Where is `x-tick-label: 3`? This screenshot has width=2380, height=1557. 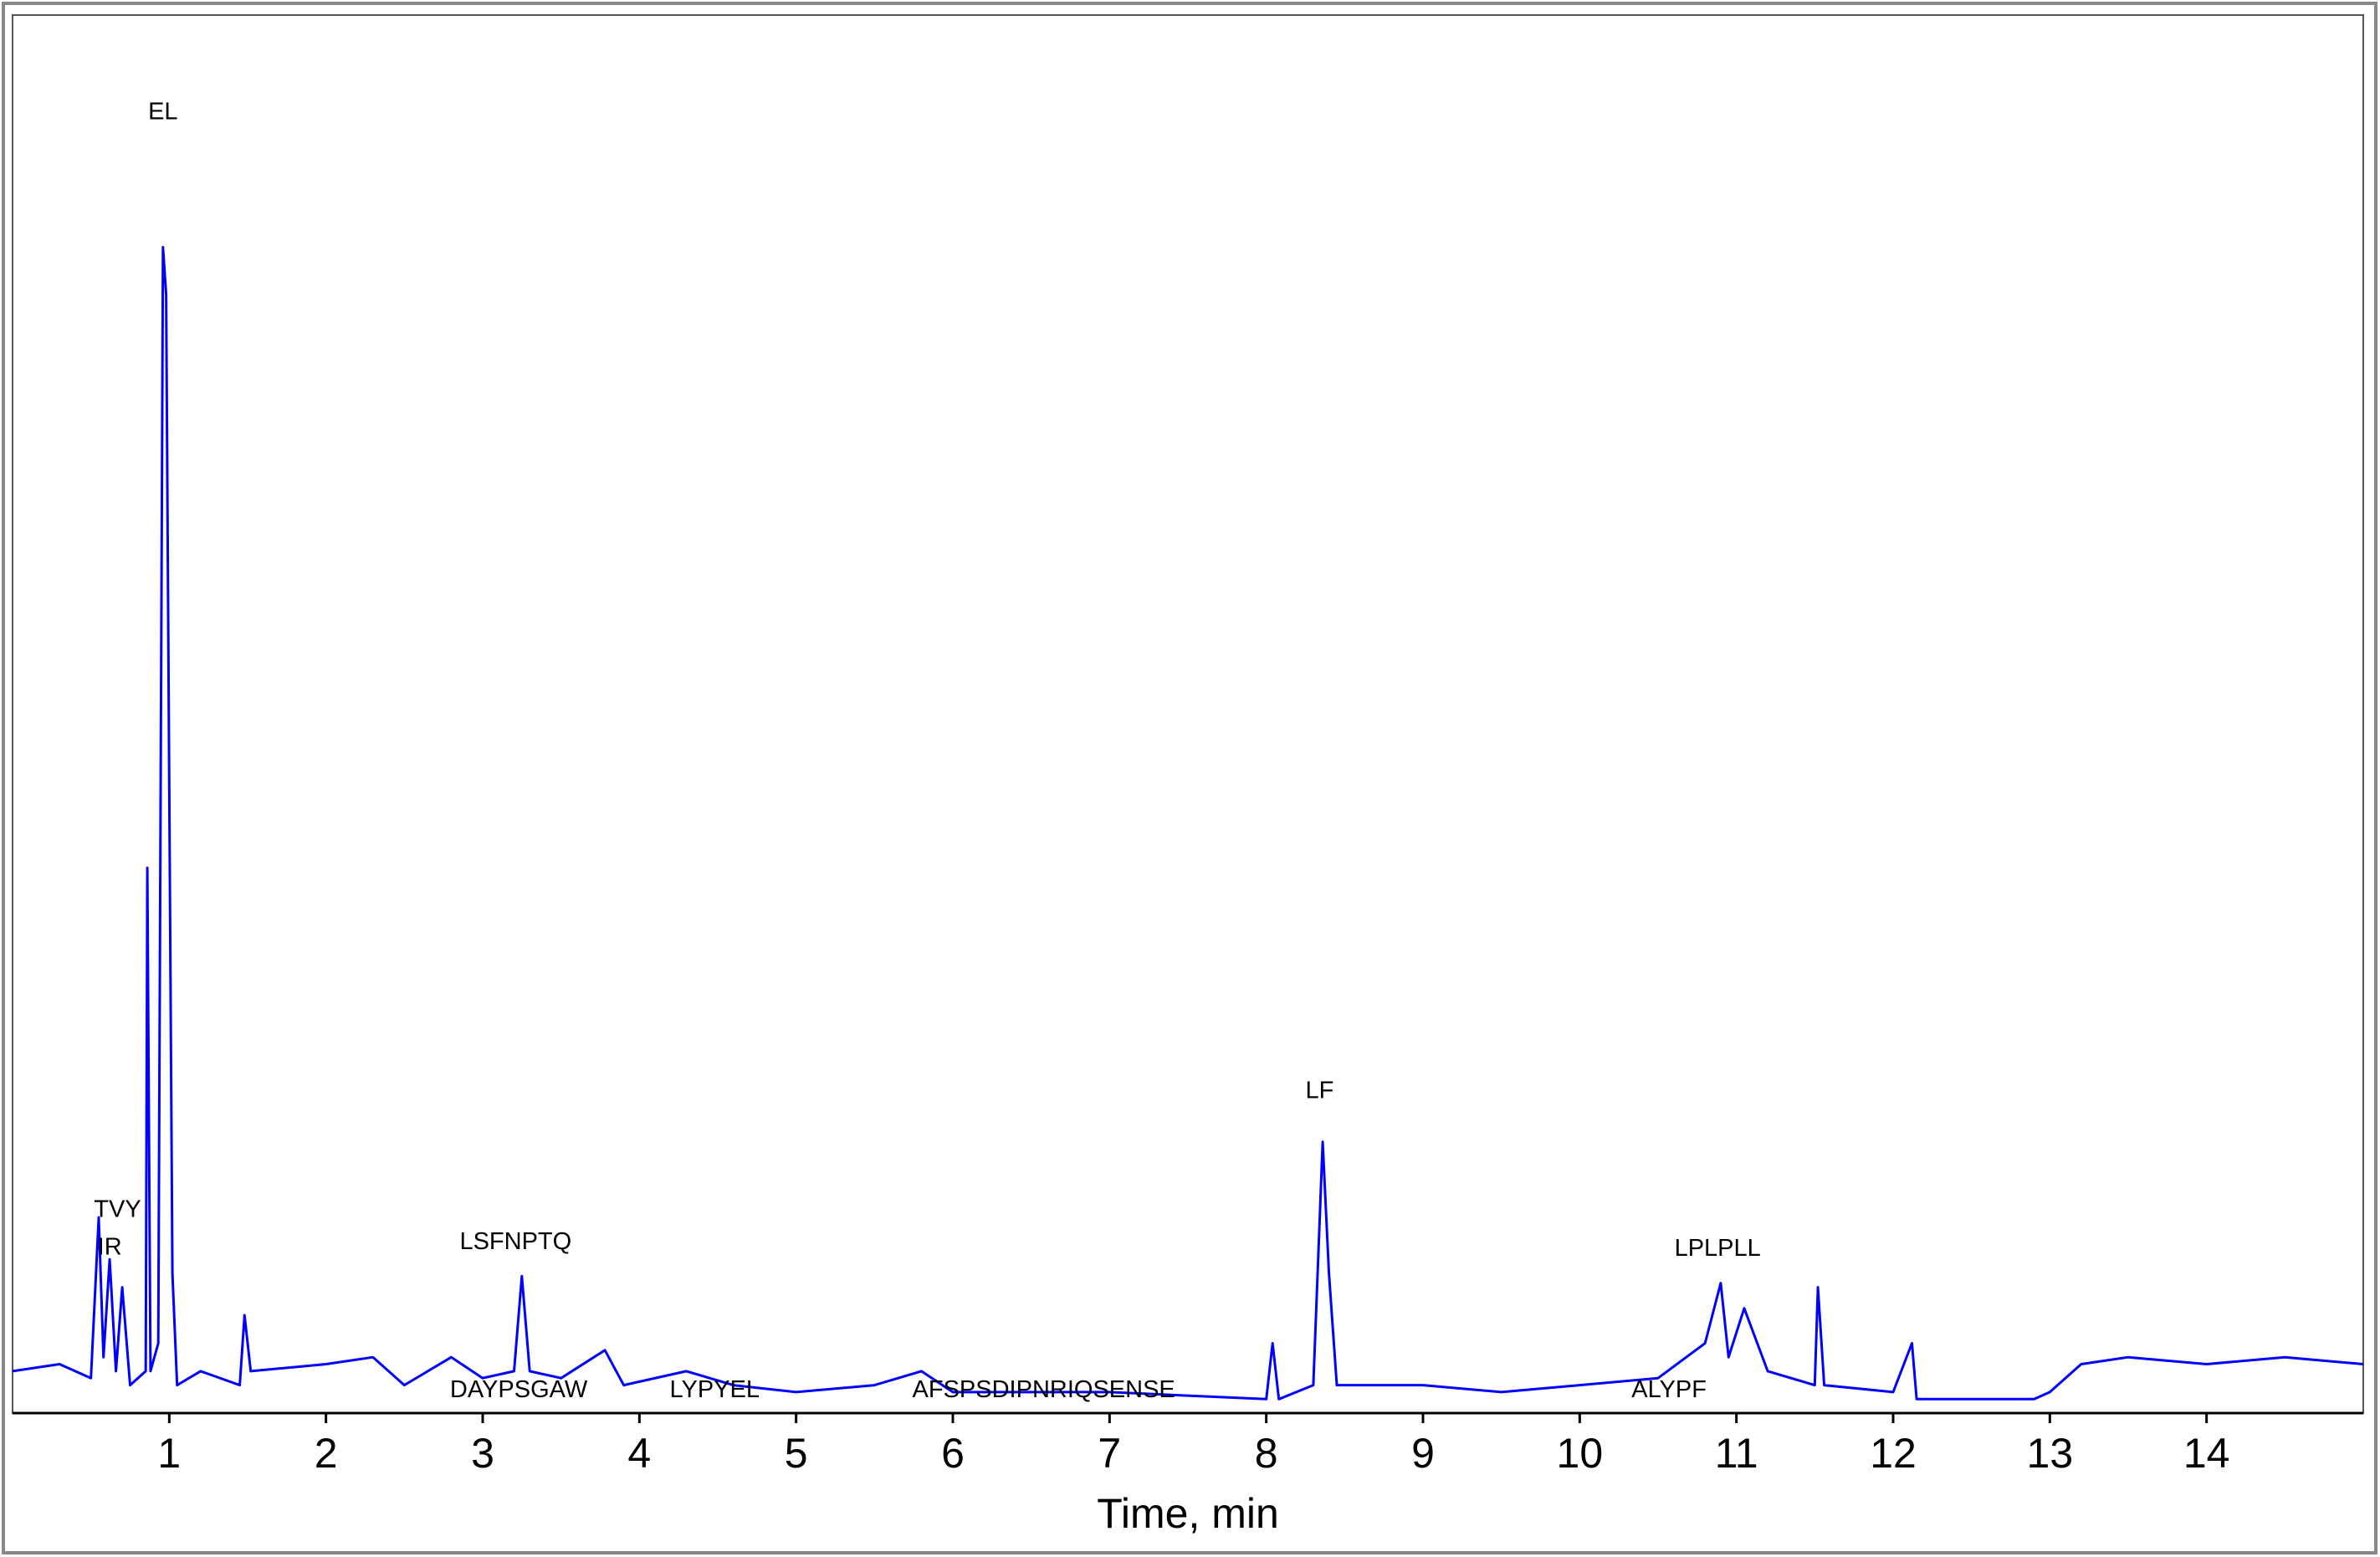 x-tick-label: 3 is located at coordinates (482, 1454).